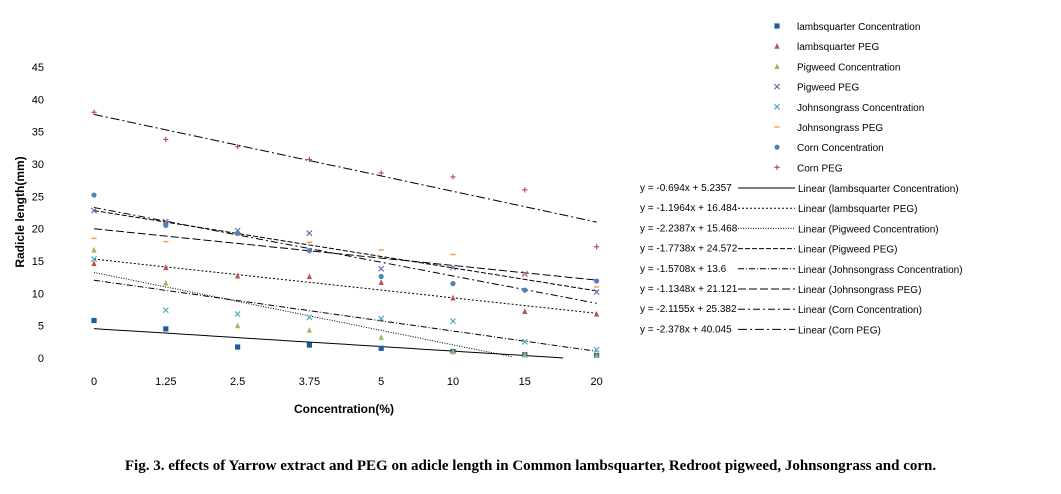  I want to click on legend-label: Linear (lambsquarter Concentration), so click(878, 189).